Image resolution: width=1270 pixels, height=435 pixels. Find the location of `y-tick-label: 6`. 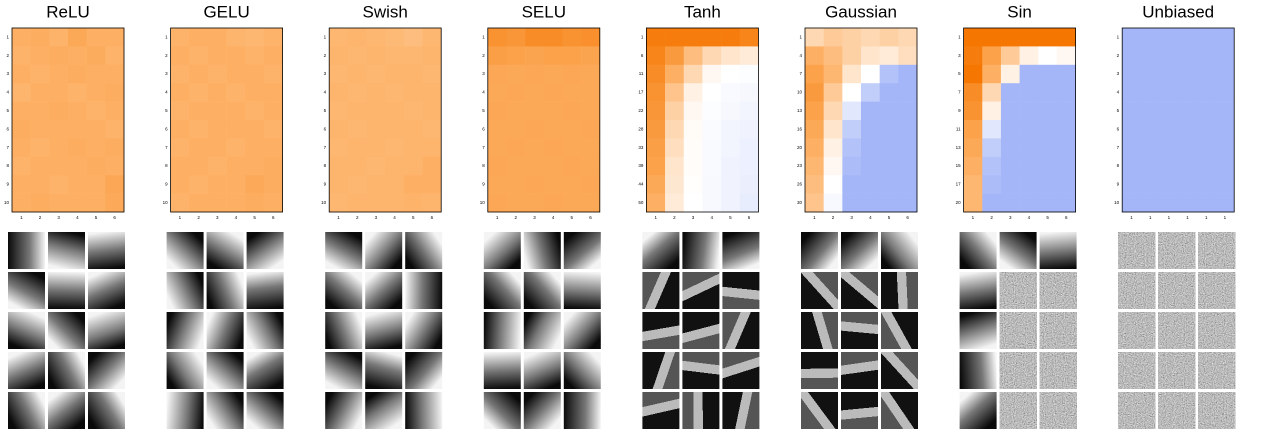

y-tick-label: 6 is located at coordinates (1118, 128).